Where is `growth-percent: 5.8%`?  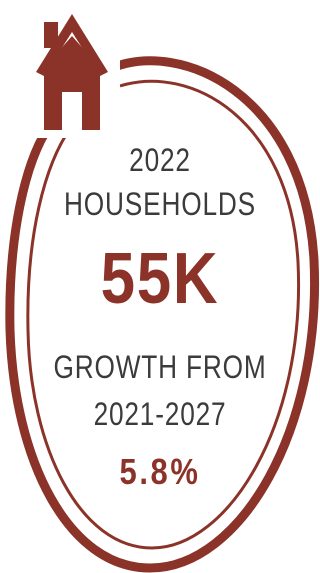
growth-percent: 5.8% is located at coordinates (160, 471).